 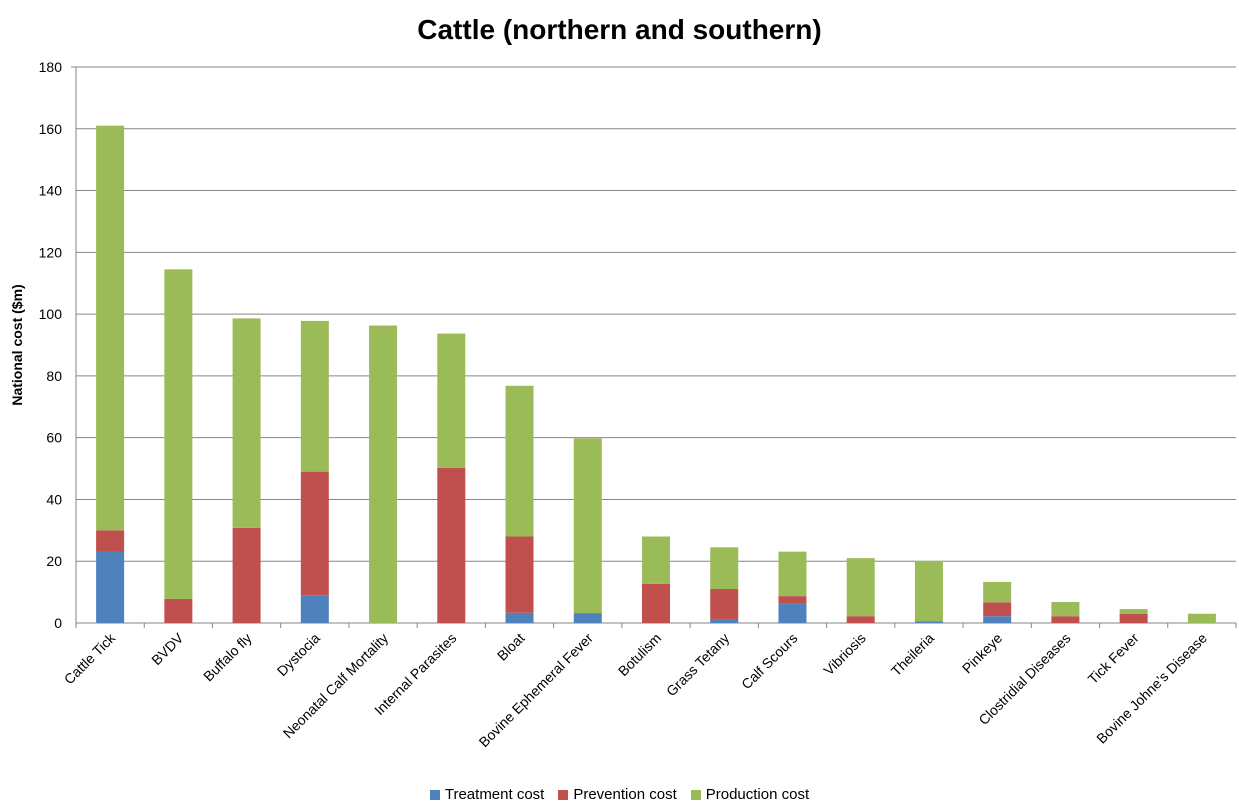 What do you see at coordinates (844, 654) in the screenshot?
I see `x-tick-label: Vibriosis` at bounding box center [844, 654].